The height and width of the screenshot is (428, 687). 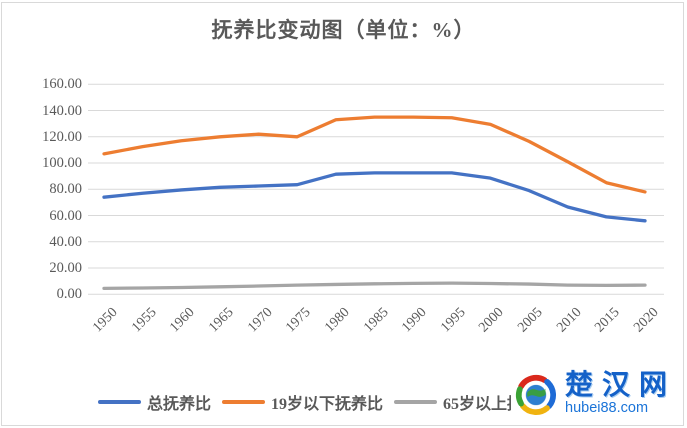 I want to click on chart-title: 抚养比变动图（单位：%）, so click(x=343, y=30).